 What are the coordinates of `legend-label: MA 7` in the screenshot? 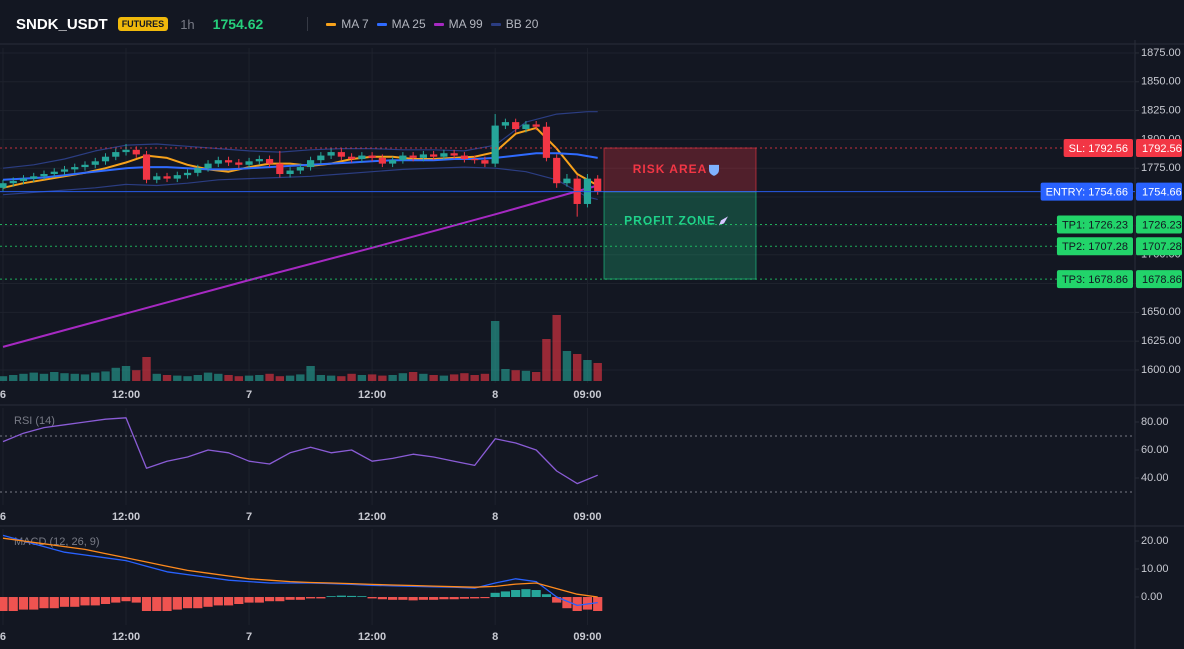 It's located at (355, 24).